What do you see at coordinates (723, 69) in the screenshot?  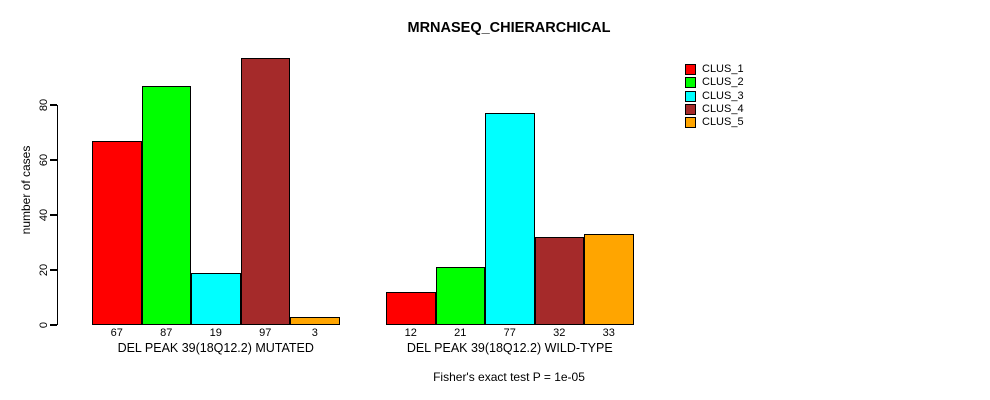 I see `legend-item-label: CLUS_1` at bounding box center [723, 69].